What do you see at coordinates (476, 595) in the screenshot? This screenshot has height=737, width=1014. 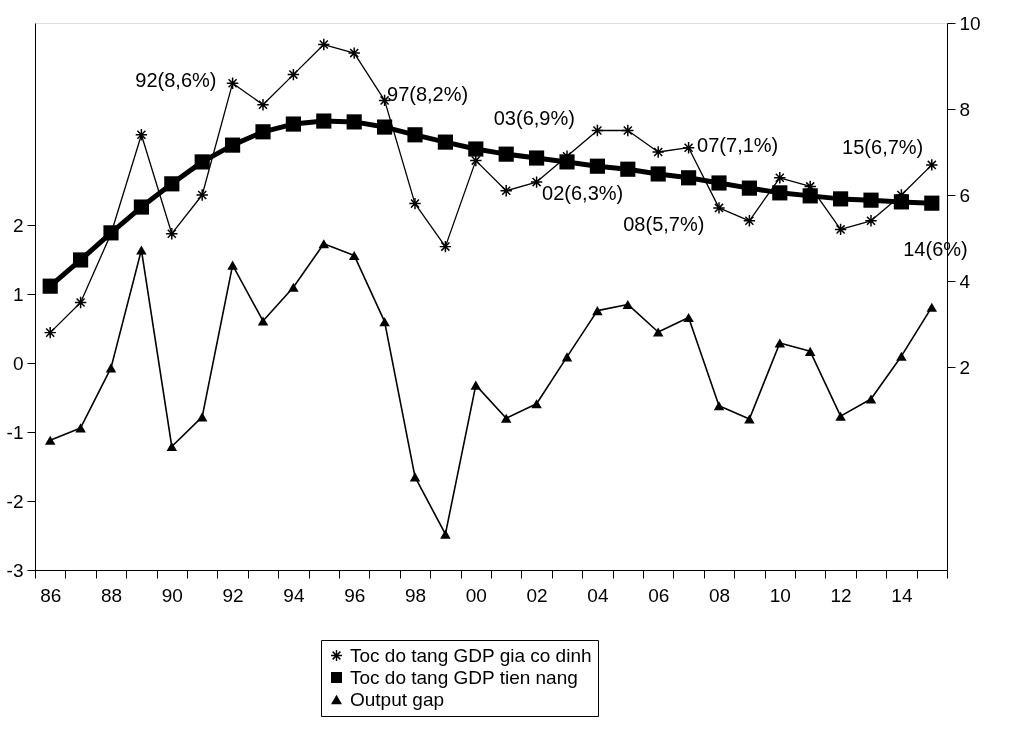 I see `x-tick-label: 00` at bounding box center [476, 595].